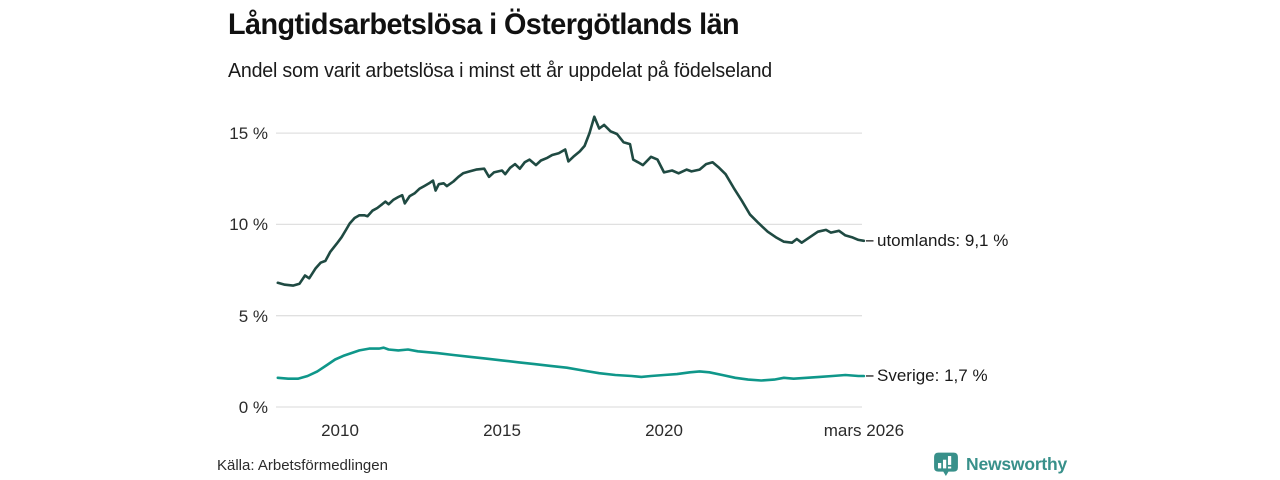 The image size is (1280, 480). Describe the element at coordinates (253, 407) in the screenshot. I see `y-tick-label-0: 0 %` at that location.